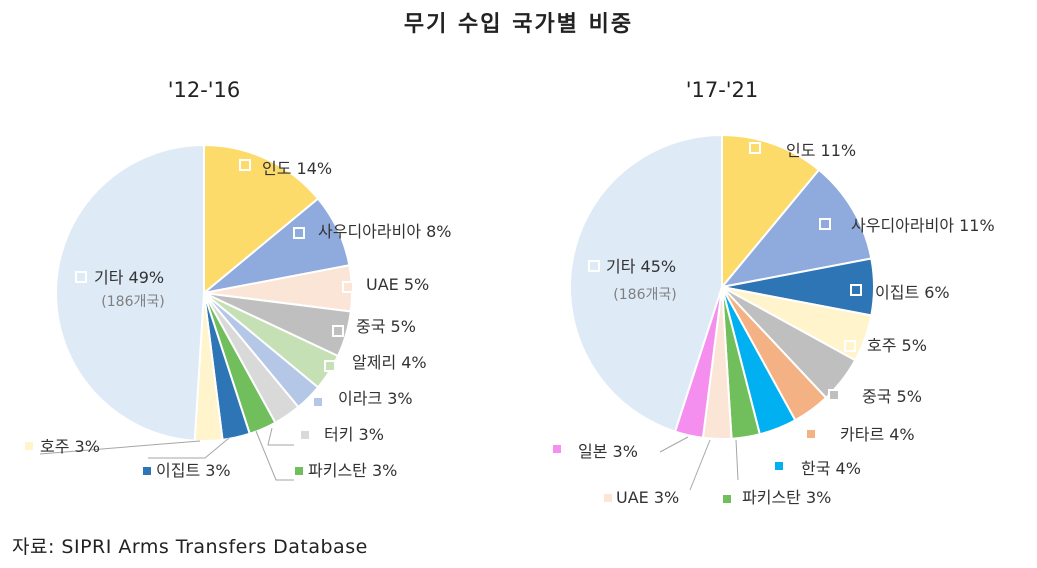 The width and height of the screenshot is (1037, 568). What do you see at coordinates (193, 470) in the screenshot?
I see `data-label: 이집트 3%` at bounding box center [193, 470].